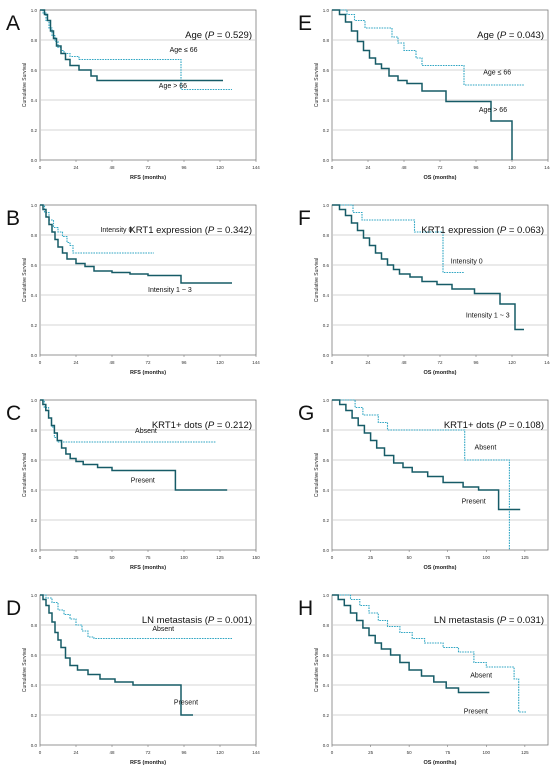 This screenshot has height=781, width=550. I want to click on chart-title-value: = 0.529), so click(233, 35).